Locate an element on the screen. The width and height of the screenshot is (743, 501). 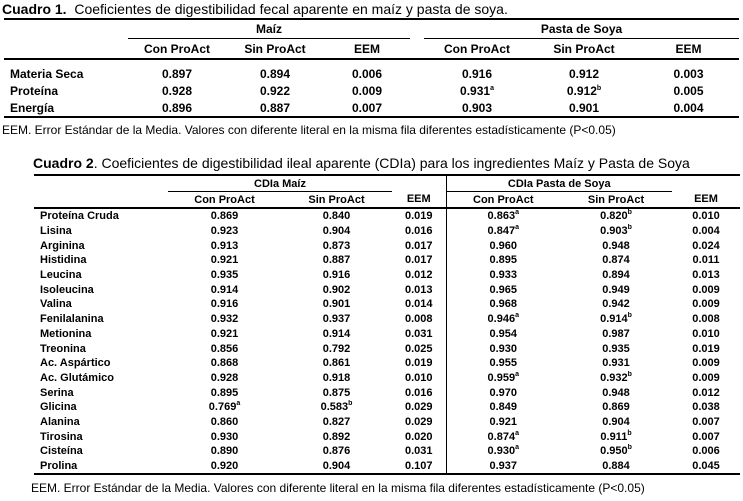
column-gap is located at coordinates (417, 70).